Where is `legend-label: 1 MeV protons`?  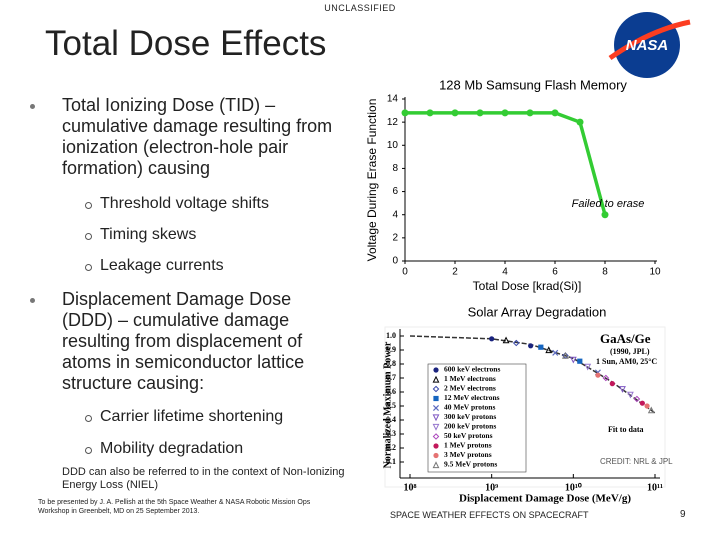 legend-label: 1 MeV protons is located at coordinates (468, 445).